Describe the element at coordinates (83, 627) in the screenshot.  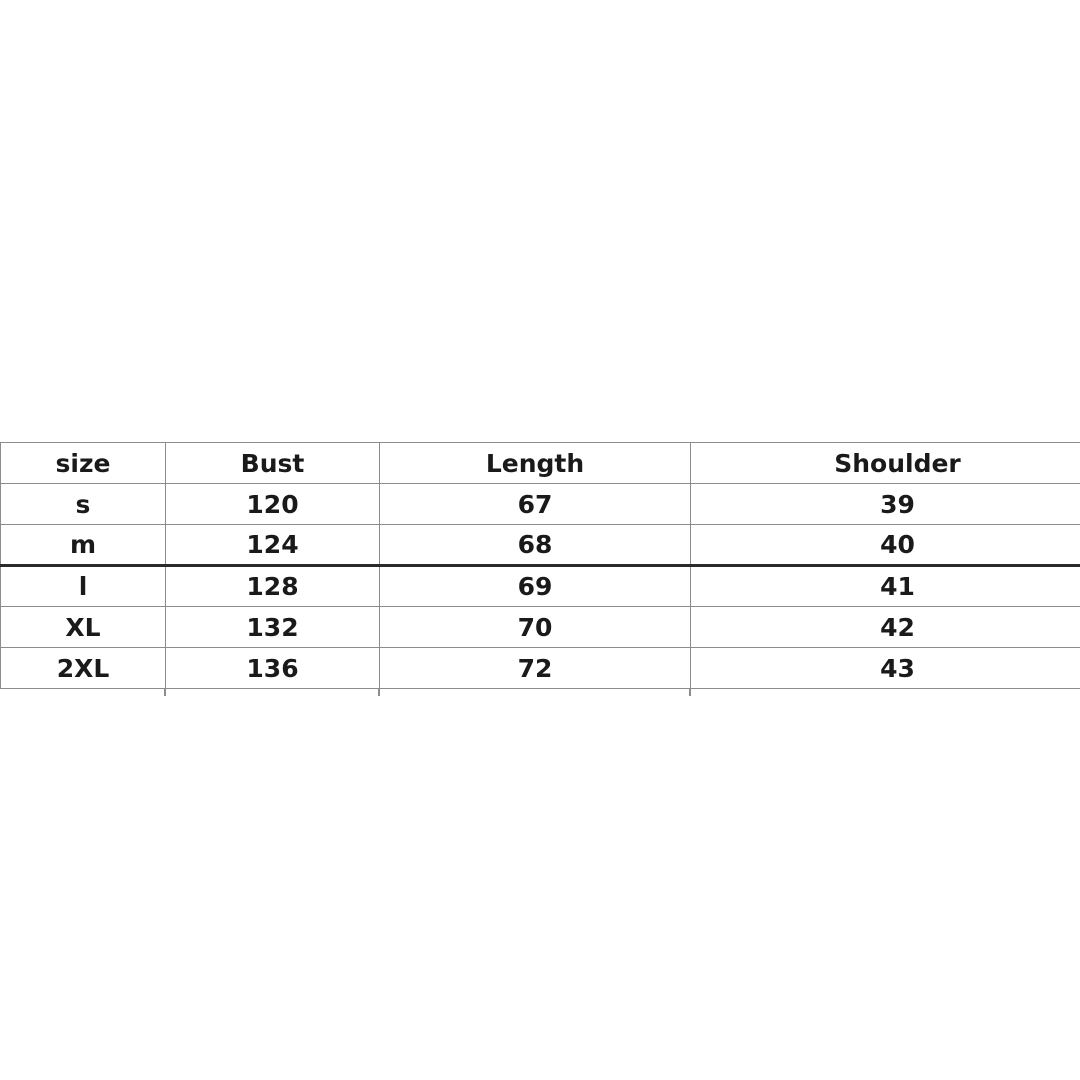
I see `cell-size: XL` at that location.